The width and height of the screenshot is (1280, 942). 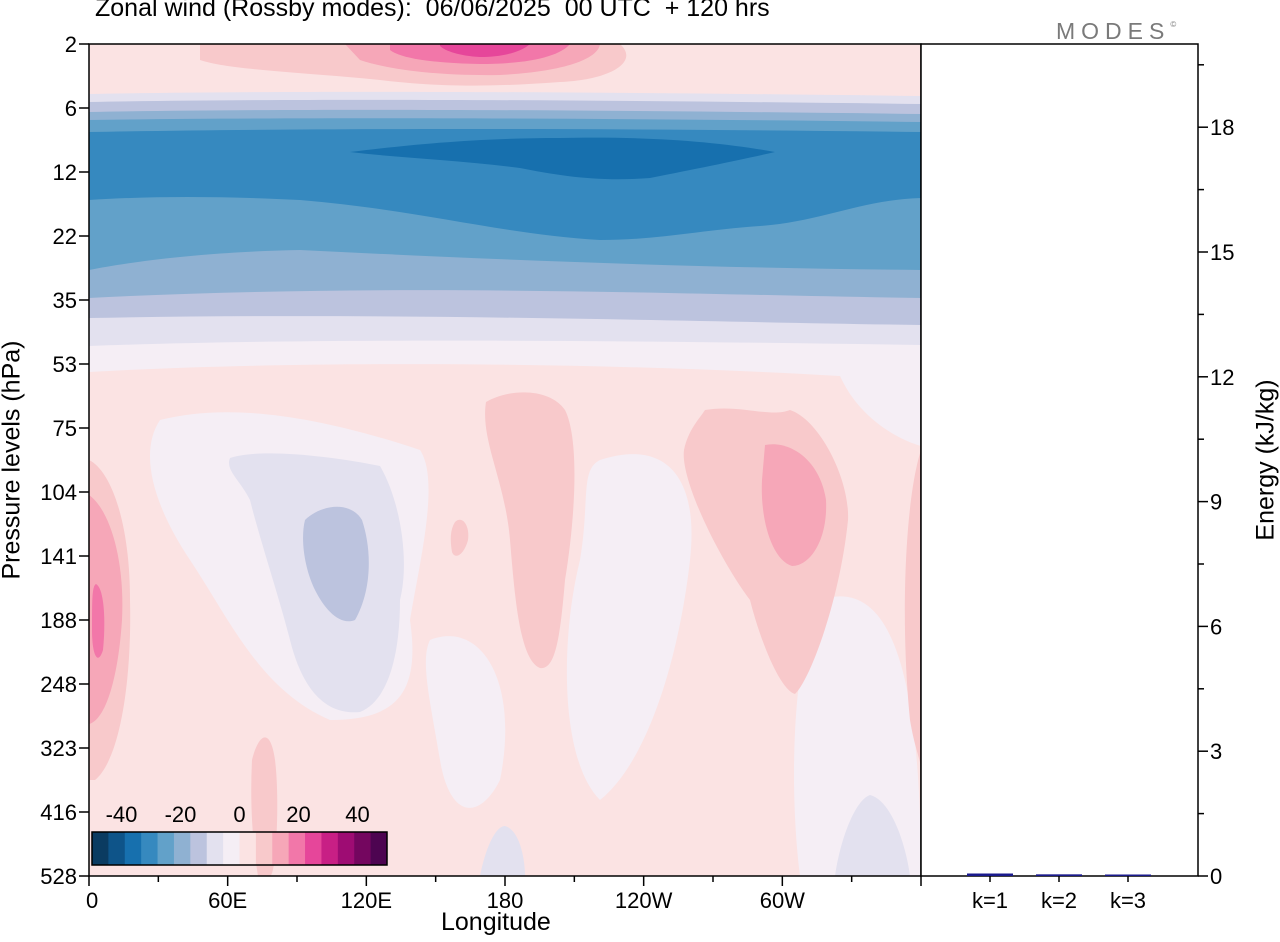 I want to click on x-axis-label: Longitude, so click(x=496, y=922).